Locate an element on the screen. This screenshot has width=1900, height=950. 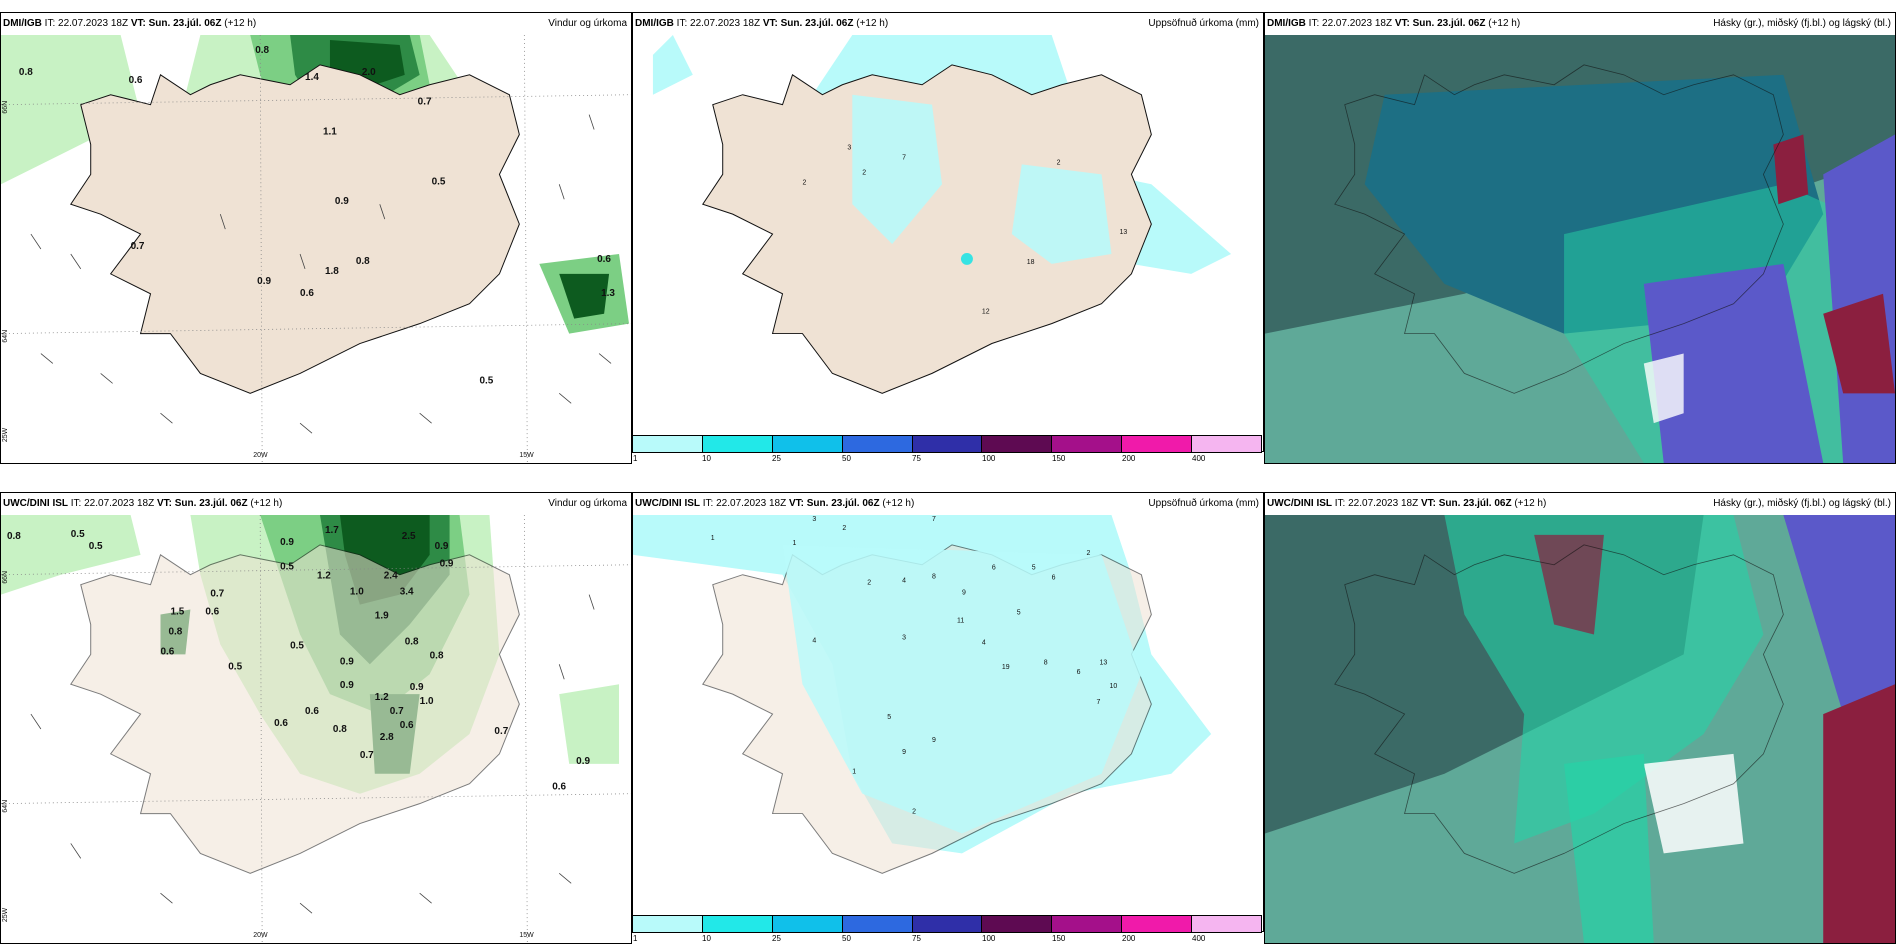
accum-label: 4 is located at coordinates (984, 642).